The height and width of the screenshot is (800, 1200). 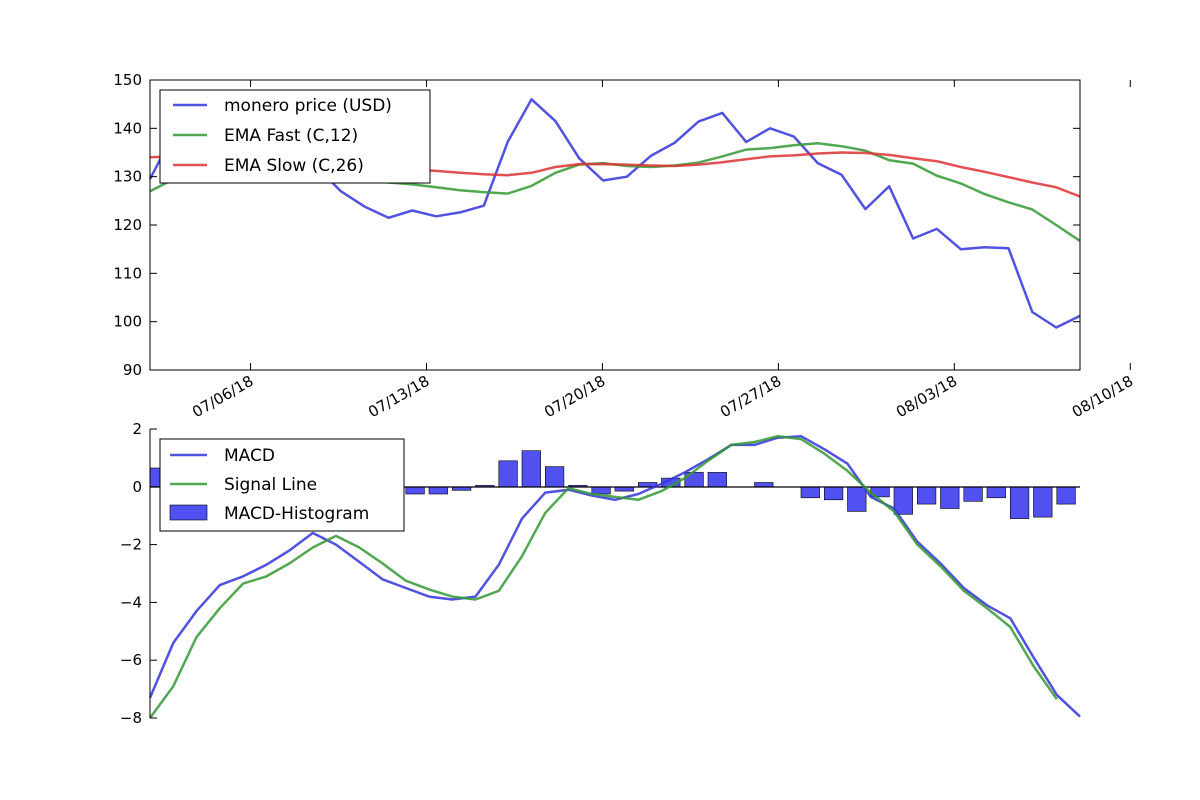 I want to click on date-tick-label: 07/06/18, so click(x=222, y=396).